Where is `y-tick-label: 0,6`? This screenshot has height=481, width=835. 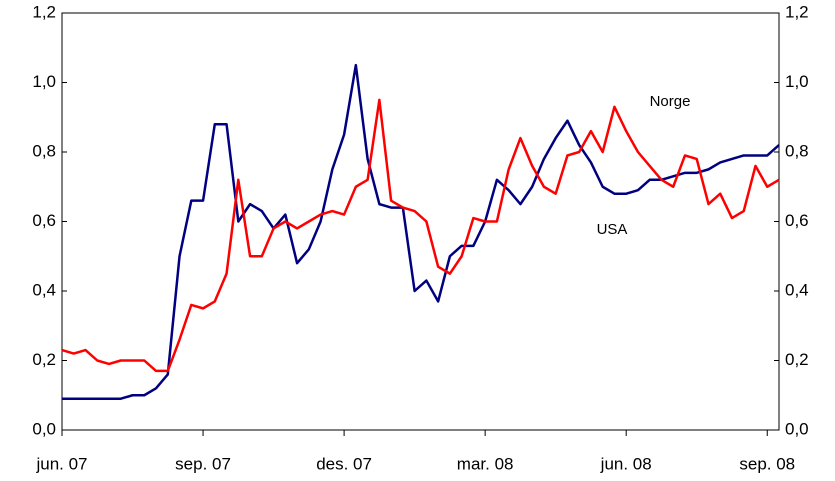 y-tick-label: 0,6 is located at coordinates (44, 220).